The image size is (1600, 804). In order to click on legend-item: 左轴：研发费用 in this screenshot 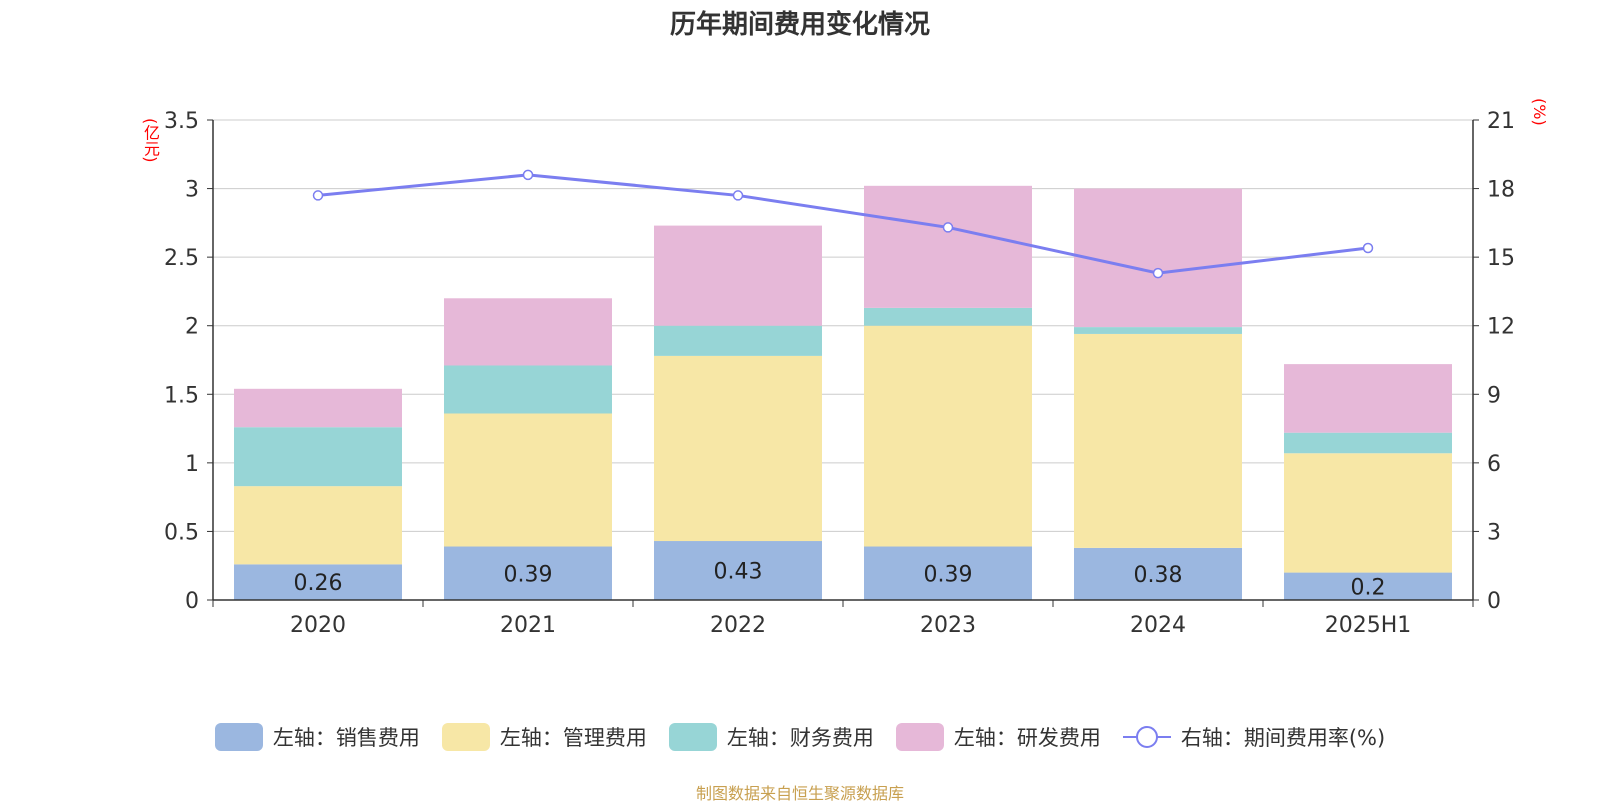, I will do `click(998, 737)`.